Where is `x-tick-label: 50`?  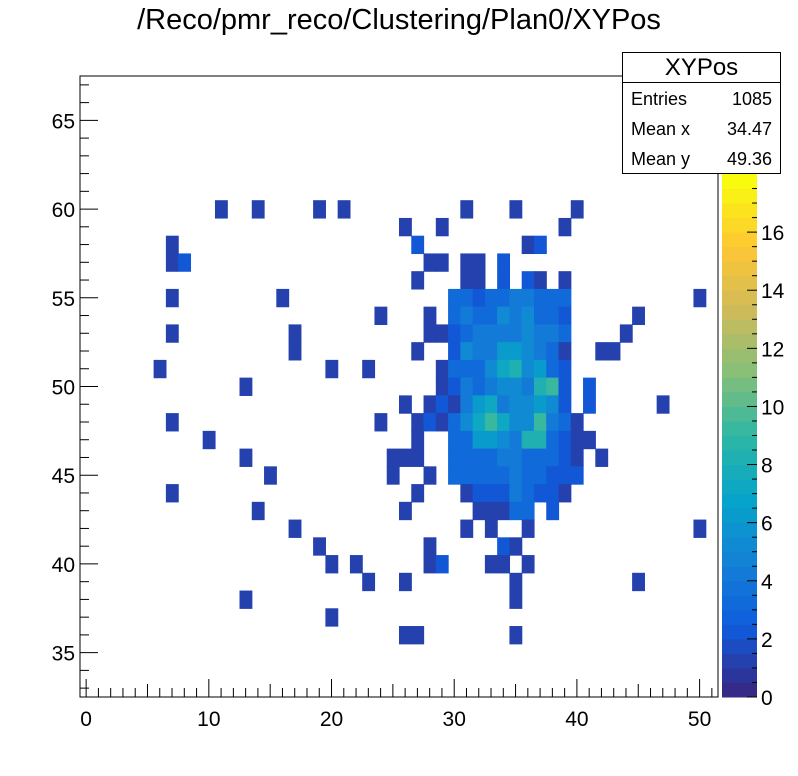 x-tick-label: 50 is located at coordinates (699, 719).